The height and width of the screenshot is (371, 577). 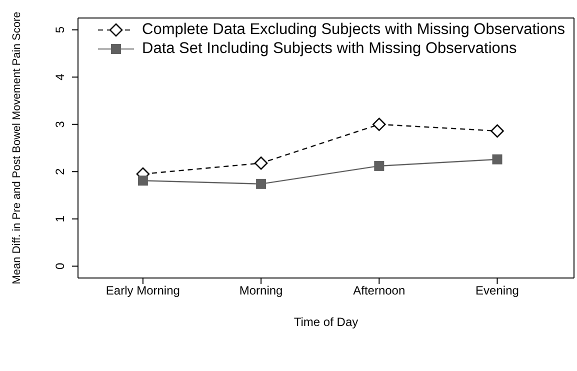 I want to click on y-tick-label: 1, so click(x=60, y=218).